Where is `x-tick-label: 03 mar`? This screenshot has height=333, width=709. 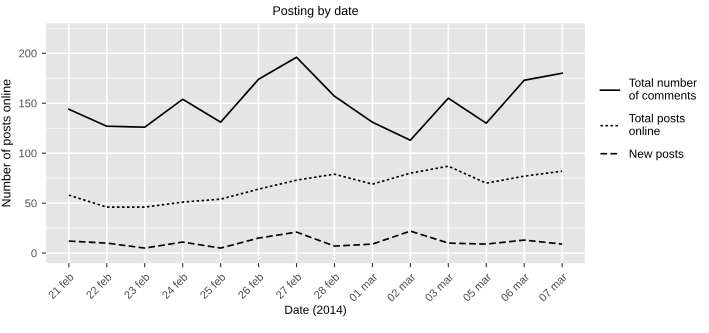 x-tick-label: 03 mar is located at coordinates (439, 287).